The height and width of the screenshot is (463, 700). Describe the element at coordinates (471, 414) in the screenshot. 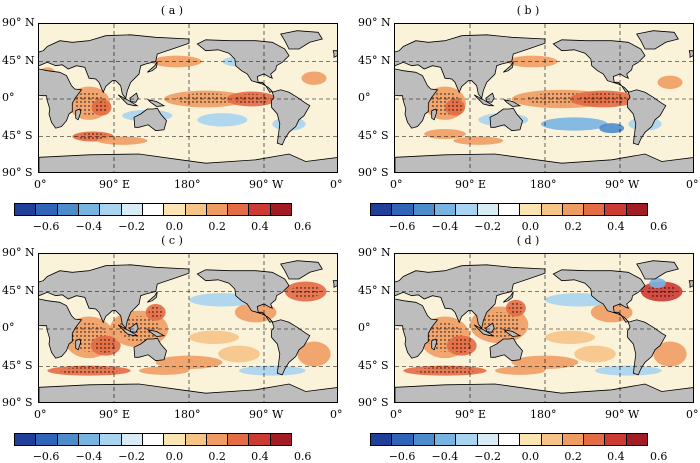

I see `lon-tick-label: 90° E` at that location.